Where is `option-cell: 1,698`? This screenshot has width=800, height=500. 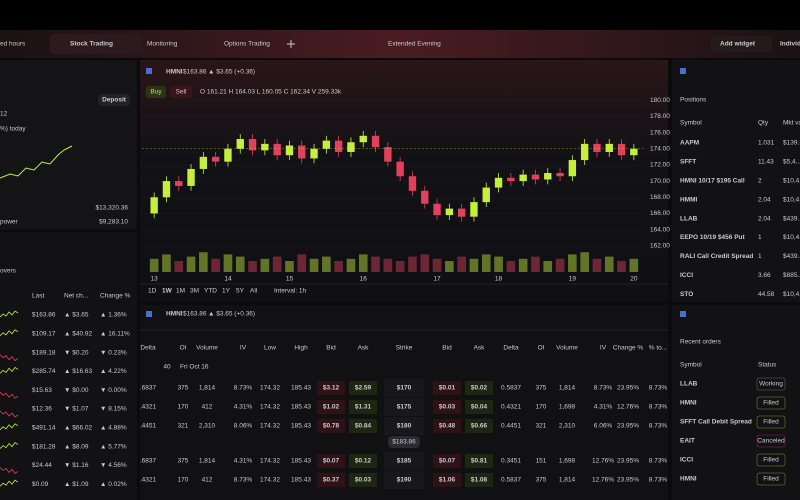
option-cell: 1,698 is located at coordinates (567, 461).